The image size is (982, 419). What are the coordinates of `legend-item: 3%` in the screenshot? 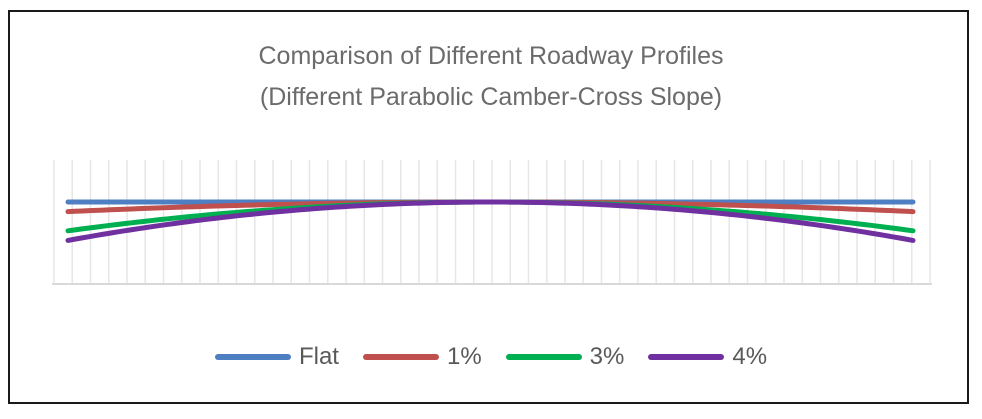 It's located at (565, 357).